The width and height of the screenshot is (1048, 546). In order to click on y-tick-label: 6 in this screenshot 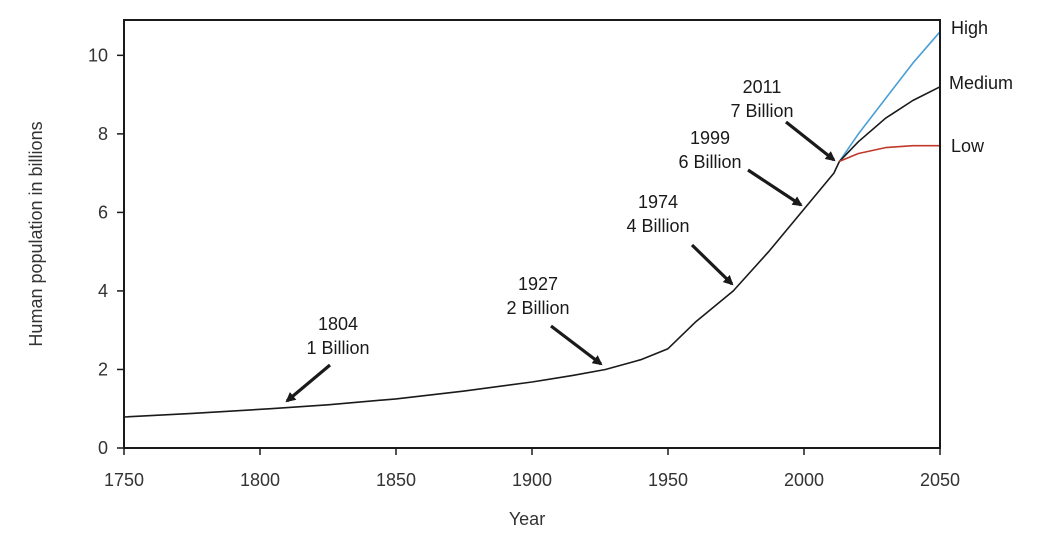, I will do `click(103, 212)`.